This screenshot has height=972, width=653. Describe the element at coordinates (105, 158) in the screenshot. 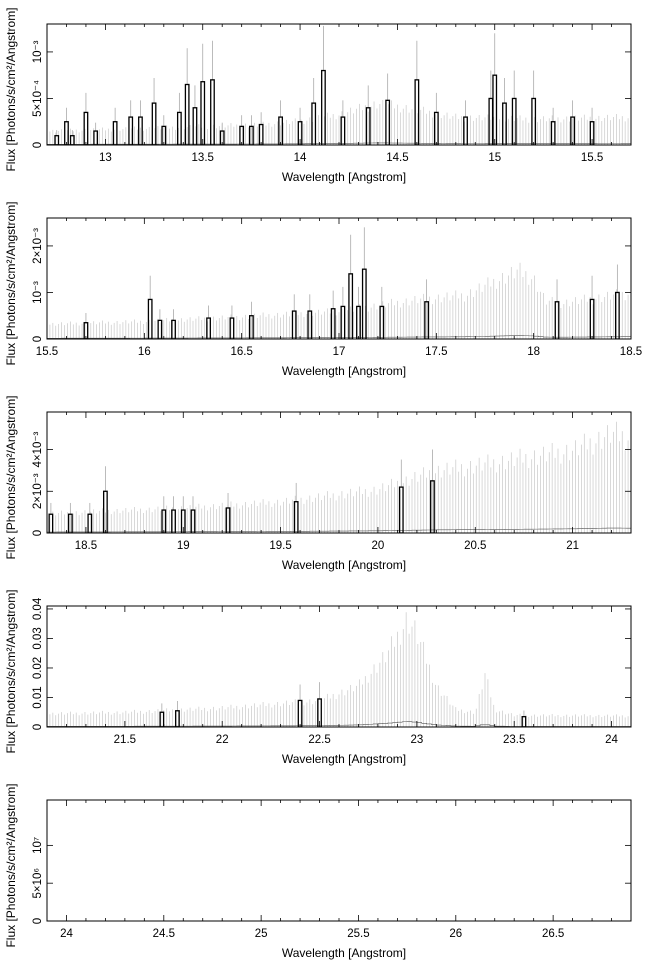

I see `x-tick-label: 13` at that location.